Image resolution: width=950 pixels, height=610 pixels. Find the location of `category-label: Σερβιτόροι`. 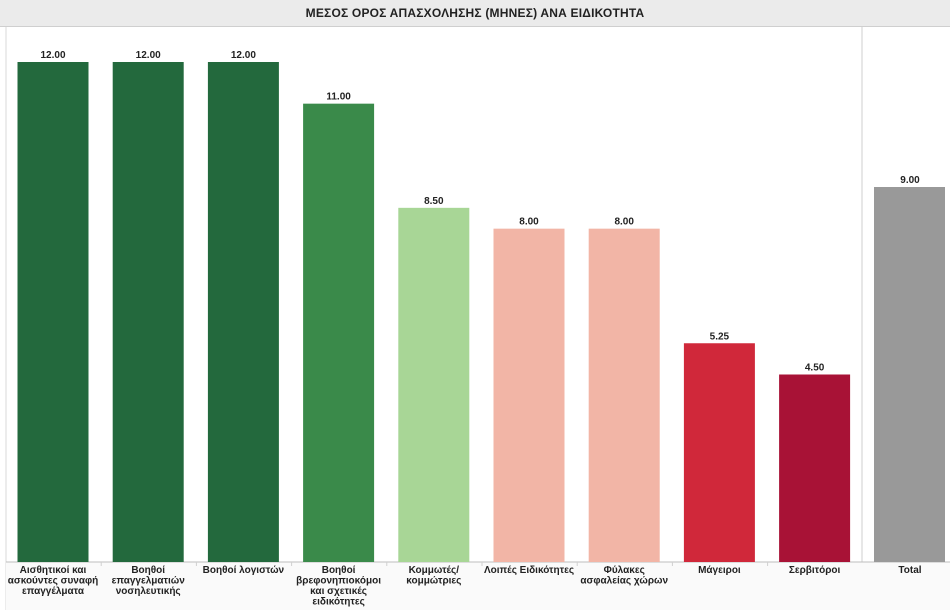

category-label: Σερβιτόροι is located at coordinates (815, 570).